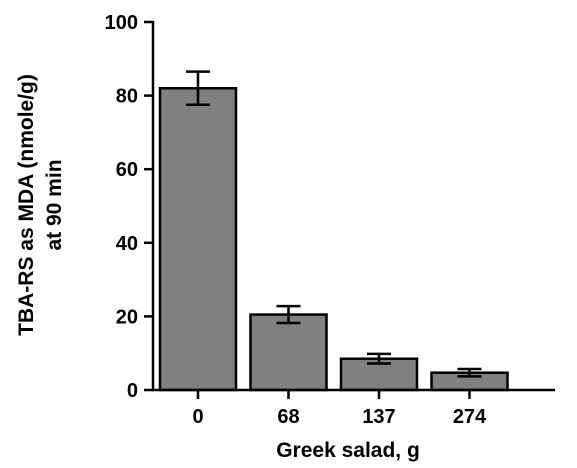 Image resolution: width=577 pixels, height=468 pixels. Describe the element at coordinates (132, 391) in the screenshot. I see `y-tick-label-0: 0` at that location.